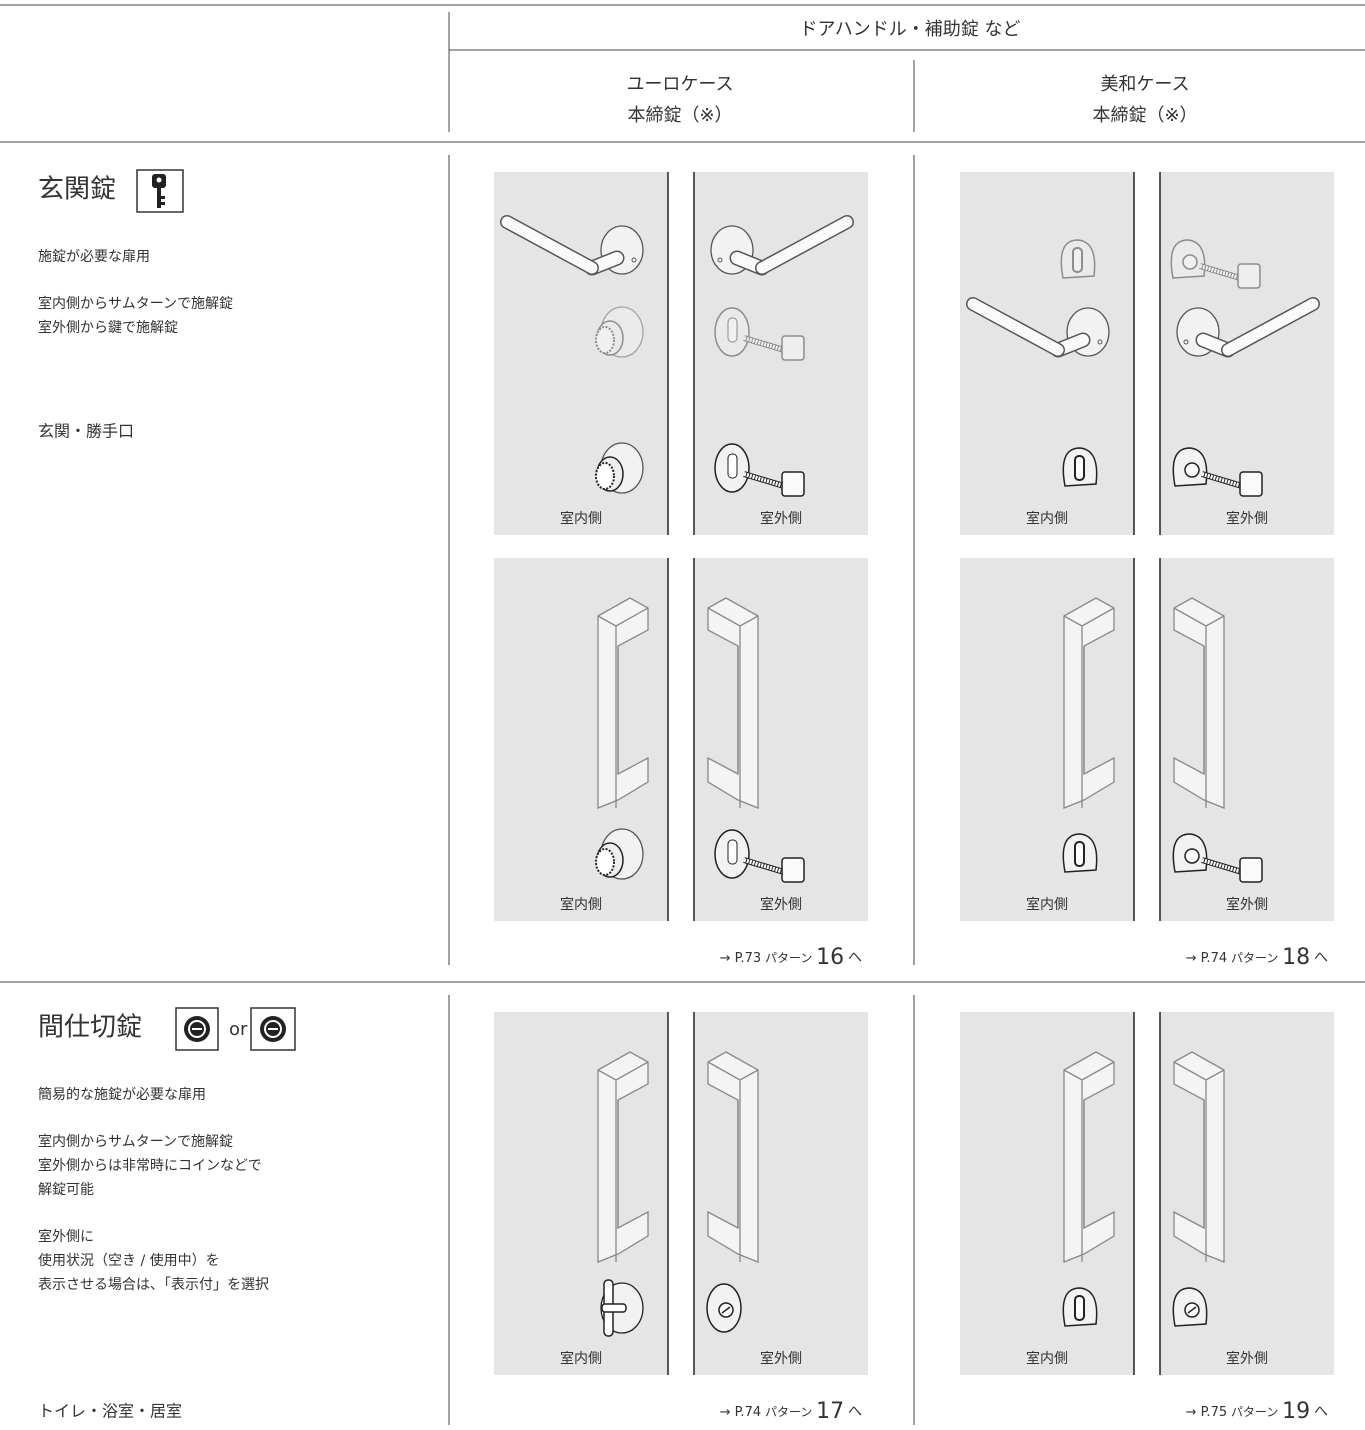 The height and width of the screenshot is (1430, 1365). Describe the element at coordinates (153, 1285) in the screenshot. I see `description: 表示させる場合は、「表示付」を選択` at that location.